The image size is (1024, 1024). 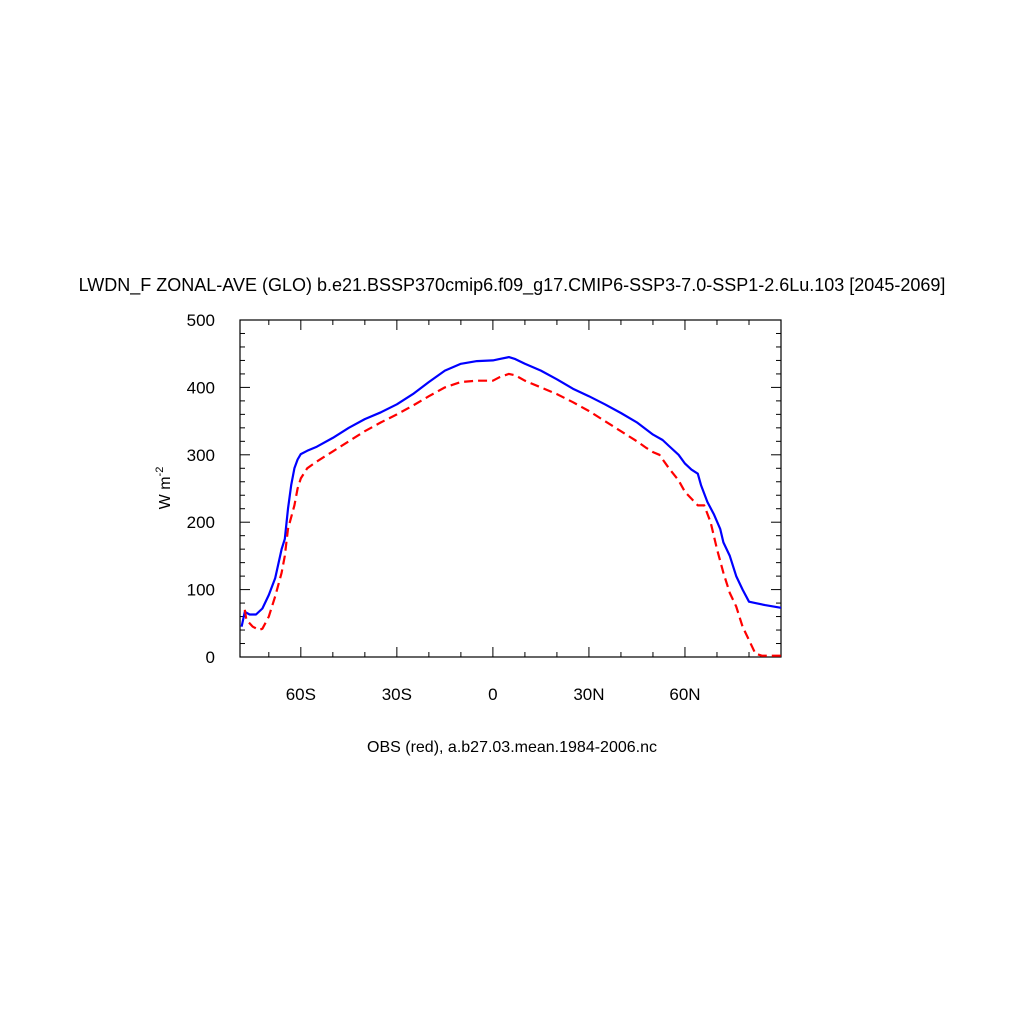 What do you see at coordinates (165, 492) in the screenshot?
I see `y-axis-label-base: W m` at bounding box center [165, 492].